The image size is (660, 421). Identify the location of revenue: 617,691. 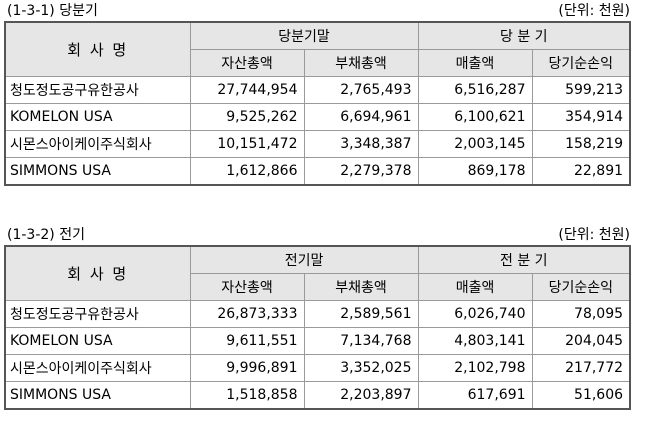
(475, 395).